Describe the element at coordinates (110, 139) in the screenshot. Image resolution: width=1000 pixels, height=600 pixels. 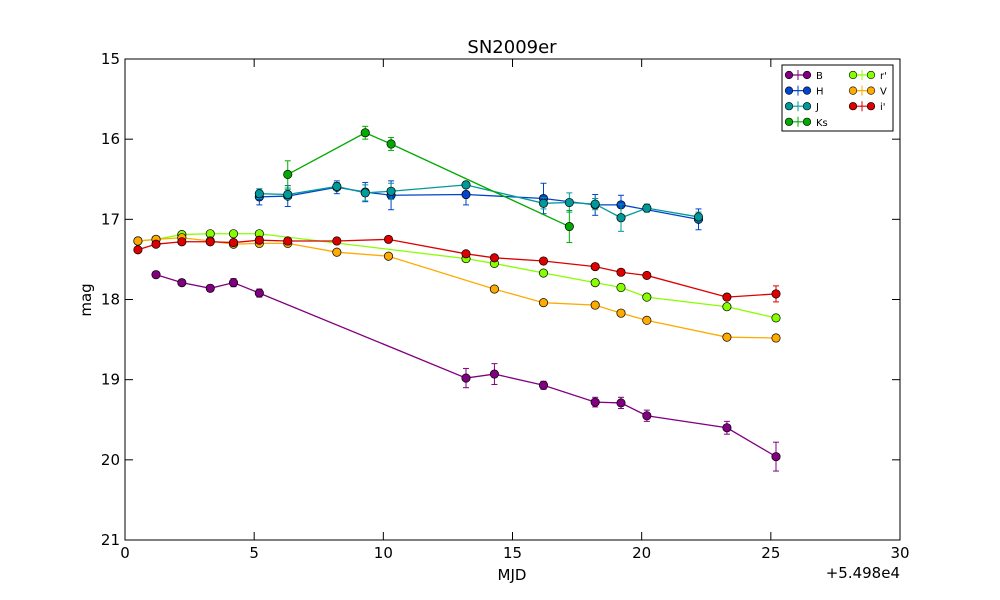
I see `y-tick-label: 16` at that location.